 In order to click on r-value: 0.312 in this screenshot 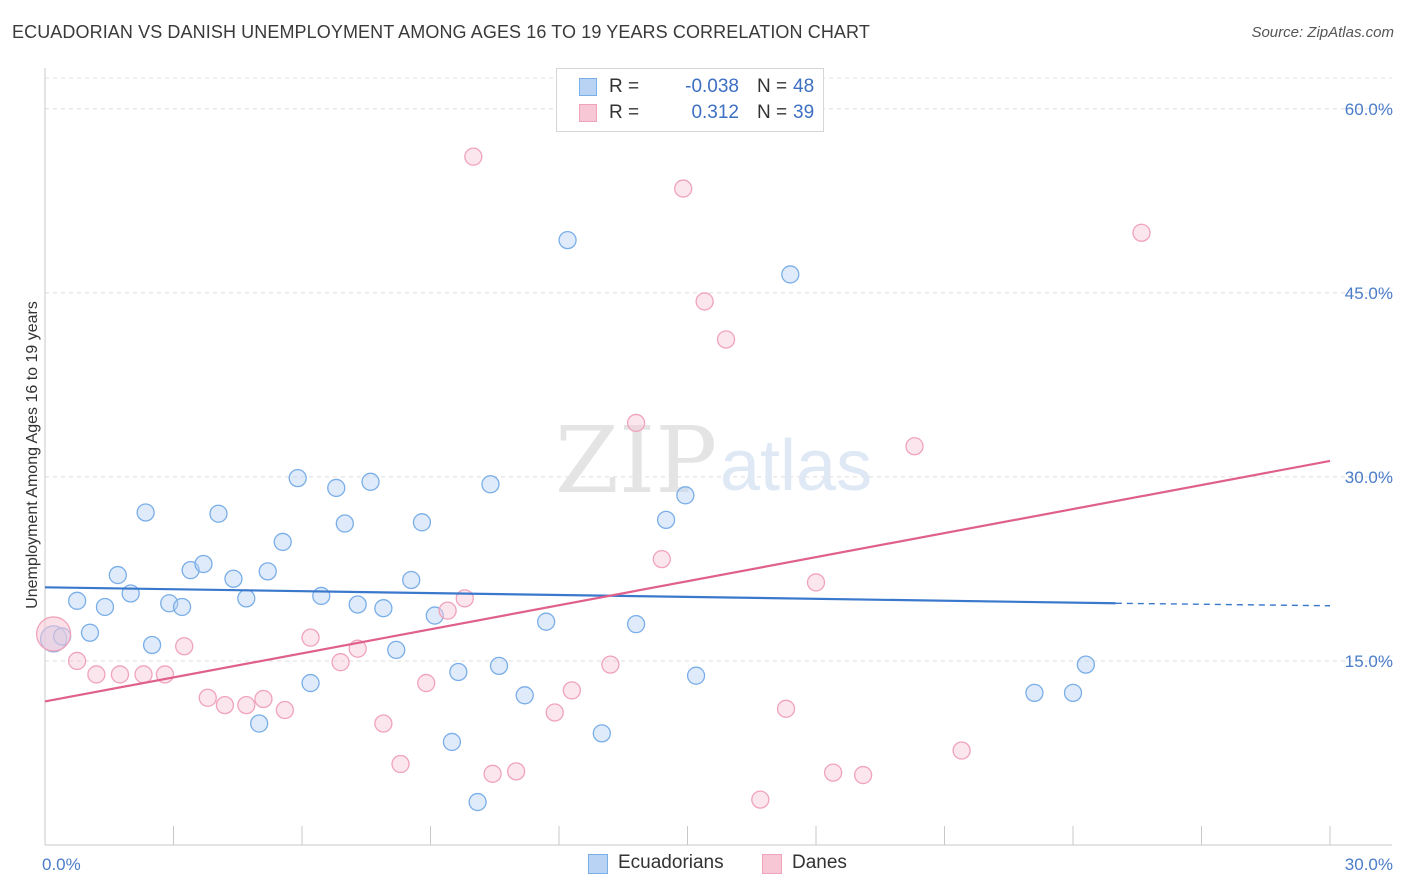, I will do `click(715, 112)`.